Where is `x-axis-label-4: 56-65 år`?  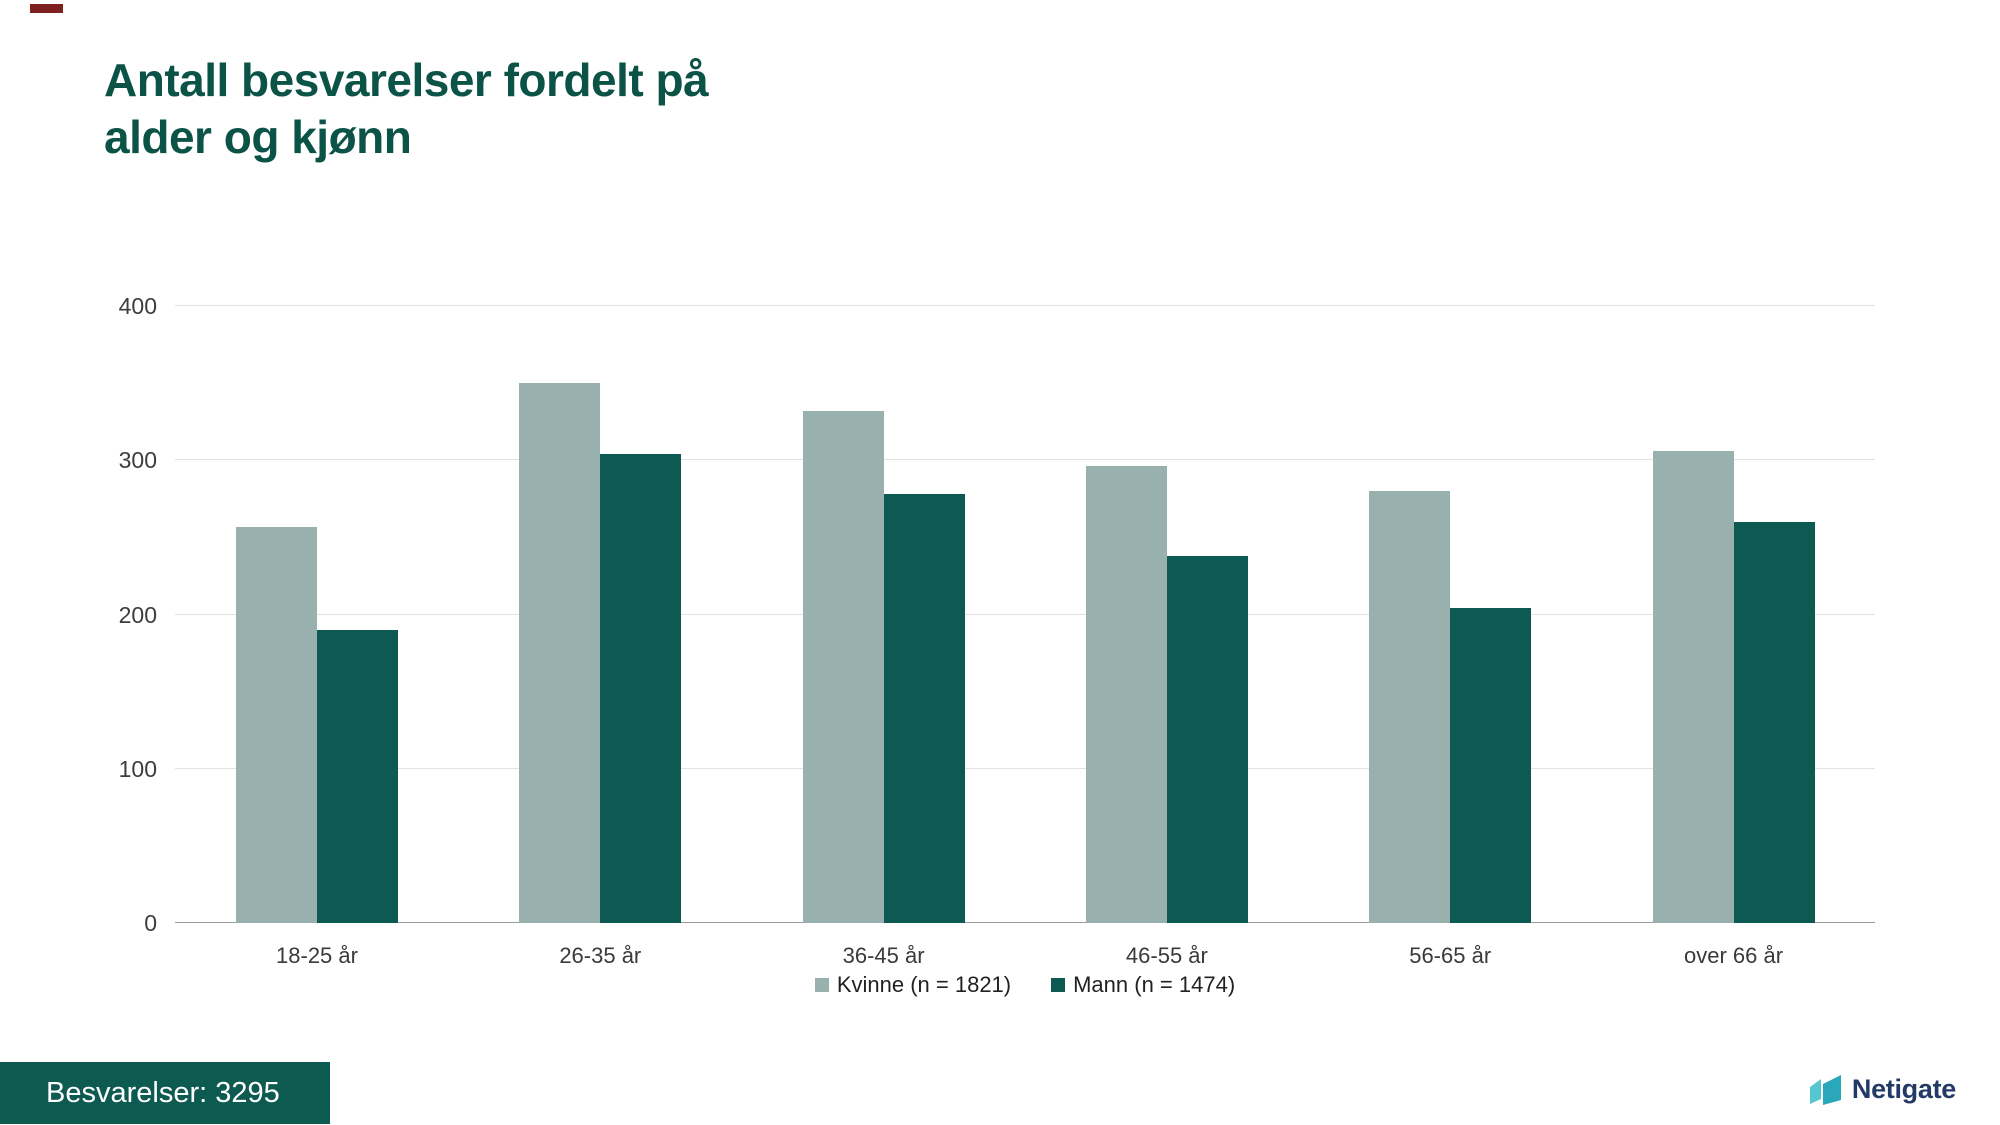
x-axis-label-4: 56-65 år is located at coordinates (1450, 955).